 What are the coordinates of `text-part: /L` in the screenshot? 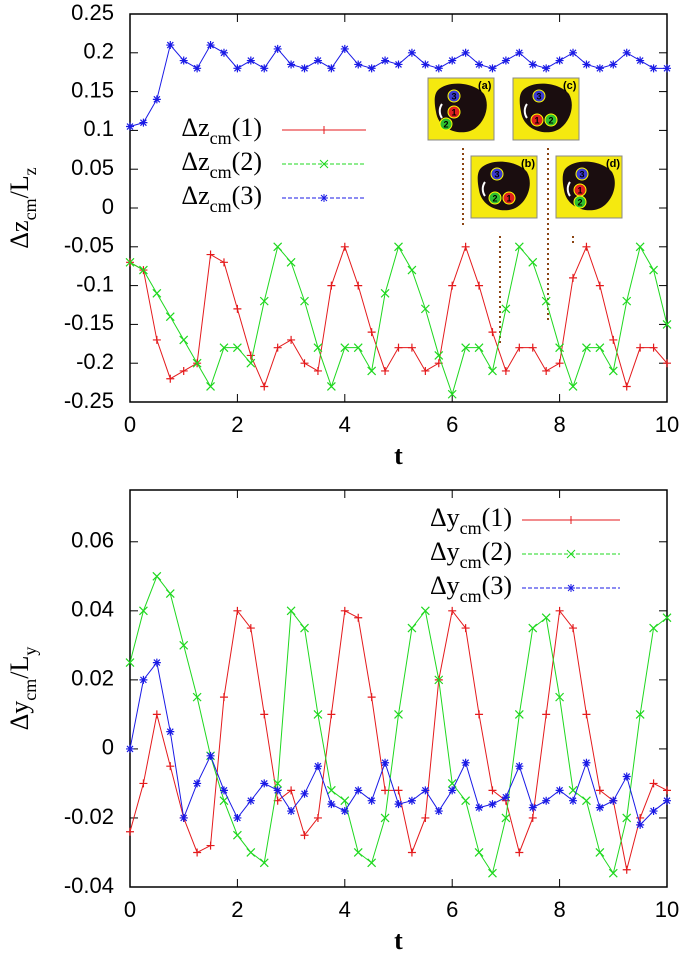 It's located at (19, 667).